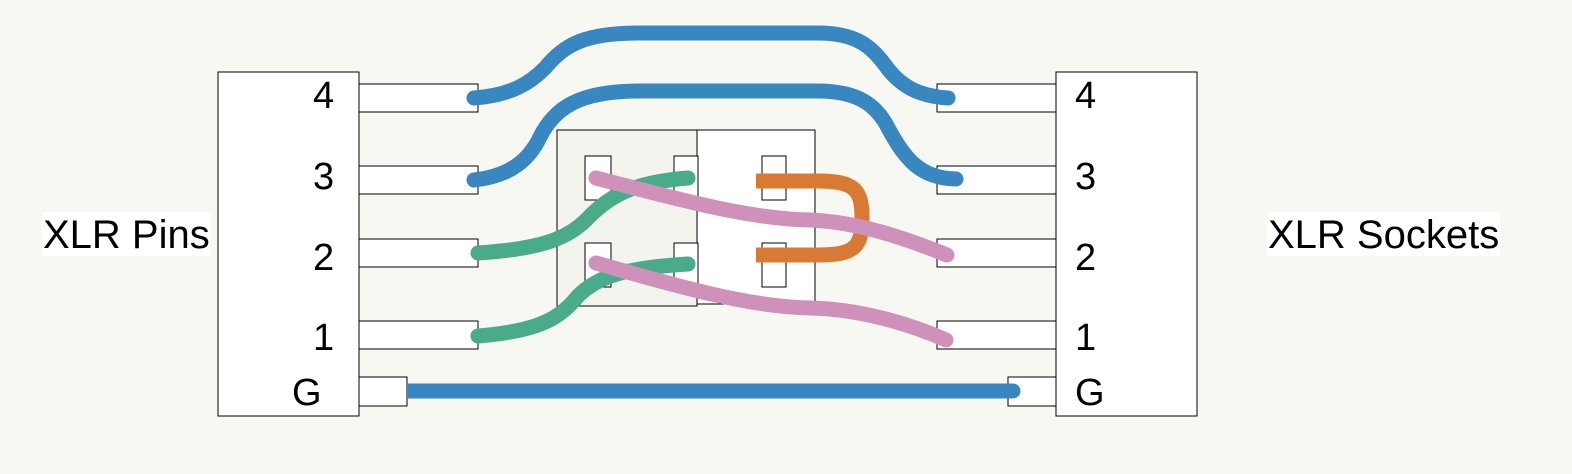  I want to click on left-pin-1-tab, so click(418, 335).